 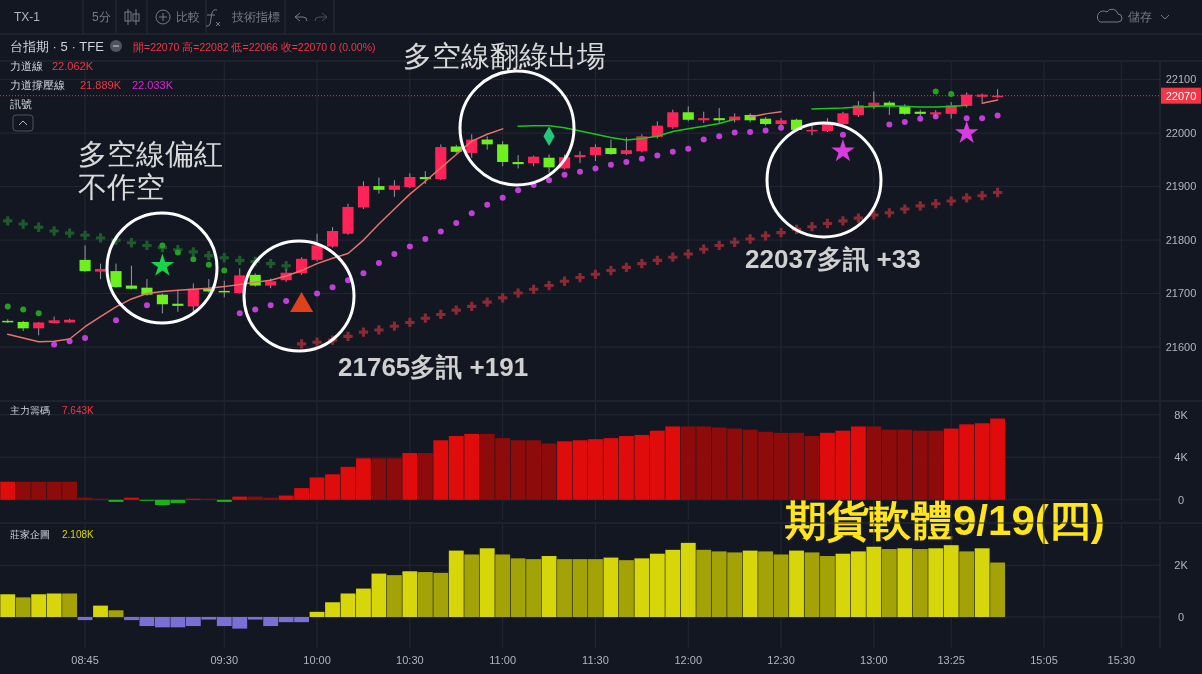 I want to click on x-tick-label: 13:25, so click(x=951, y=660).